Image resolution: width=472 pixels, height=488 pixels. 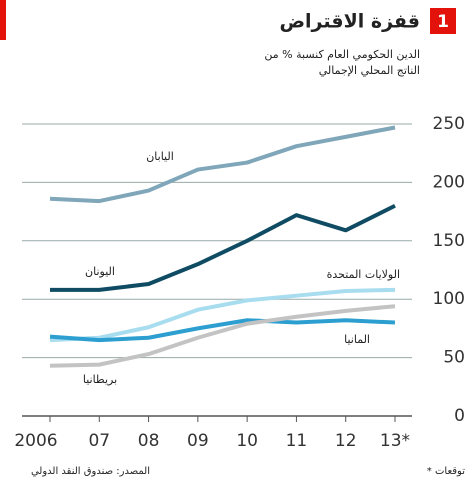 What do you see at coordinates (449, 299) in the screenshot?
I see `y-tick-label: 100` at bounding box center [449, 299].